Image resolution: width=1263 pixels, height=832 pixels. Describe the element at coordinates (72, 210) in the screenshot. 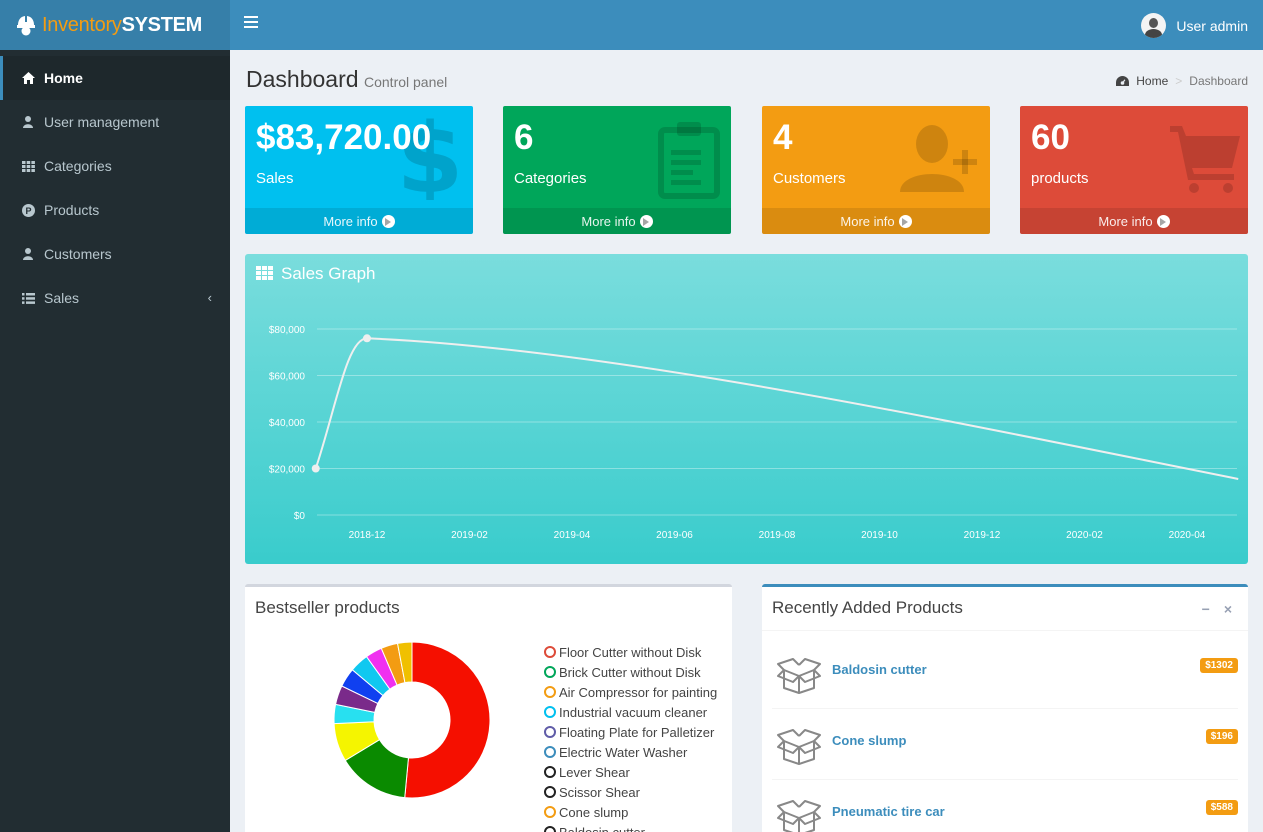

I see `sidebar-item-label: Products` at that location.